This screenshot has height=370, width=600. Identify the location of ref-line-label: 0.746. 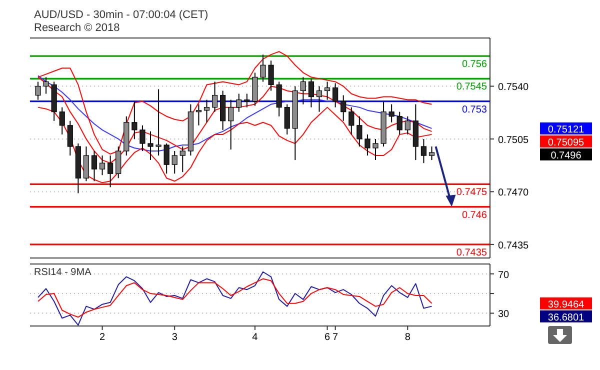
(475, 215).